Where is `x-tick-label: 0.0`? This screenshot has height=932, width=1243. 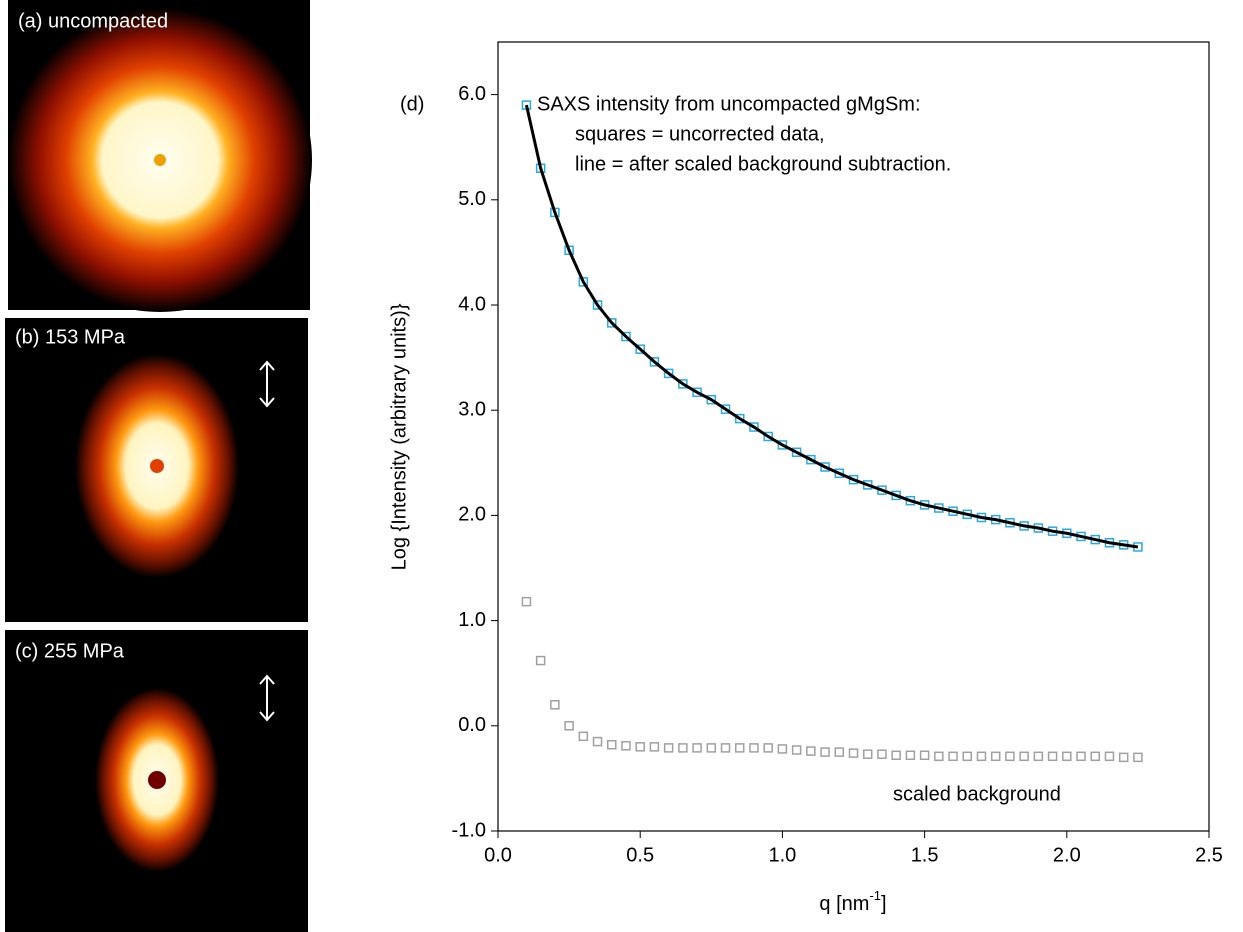
x-tick-label: 0.0 is located at coordinates (498, 855).